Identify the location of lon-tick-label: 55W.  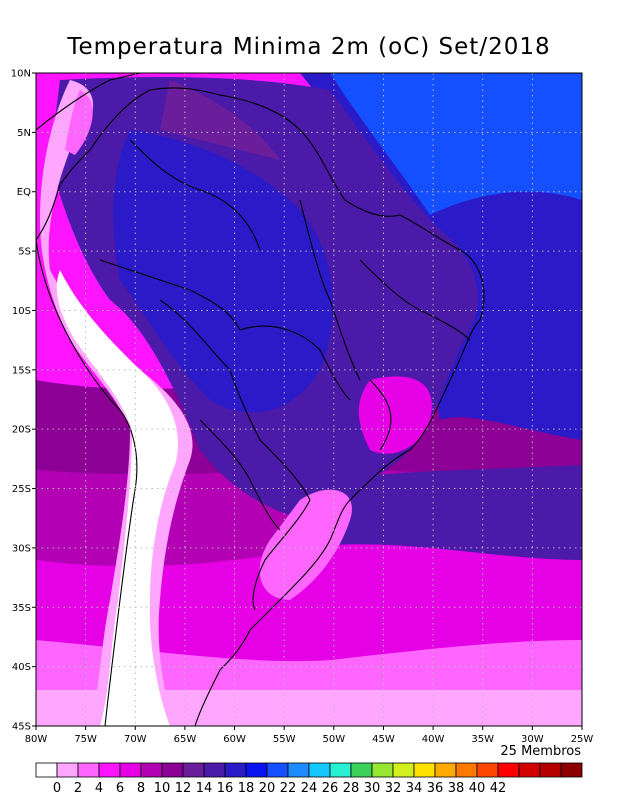
(284, 739).